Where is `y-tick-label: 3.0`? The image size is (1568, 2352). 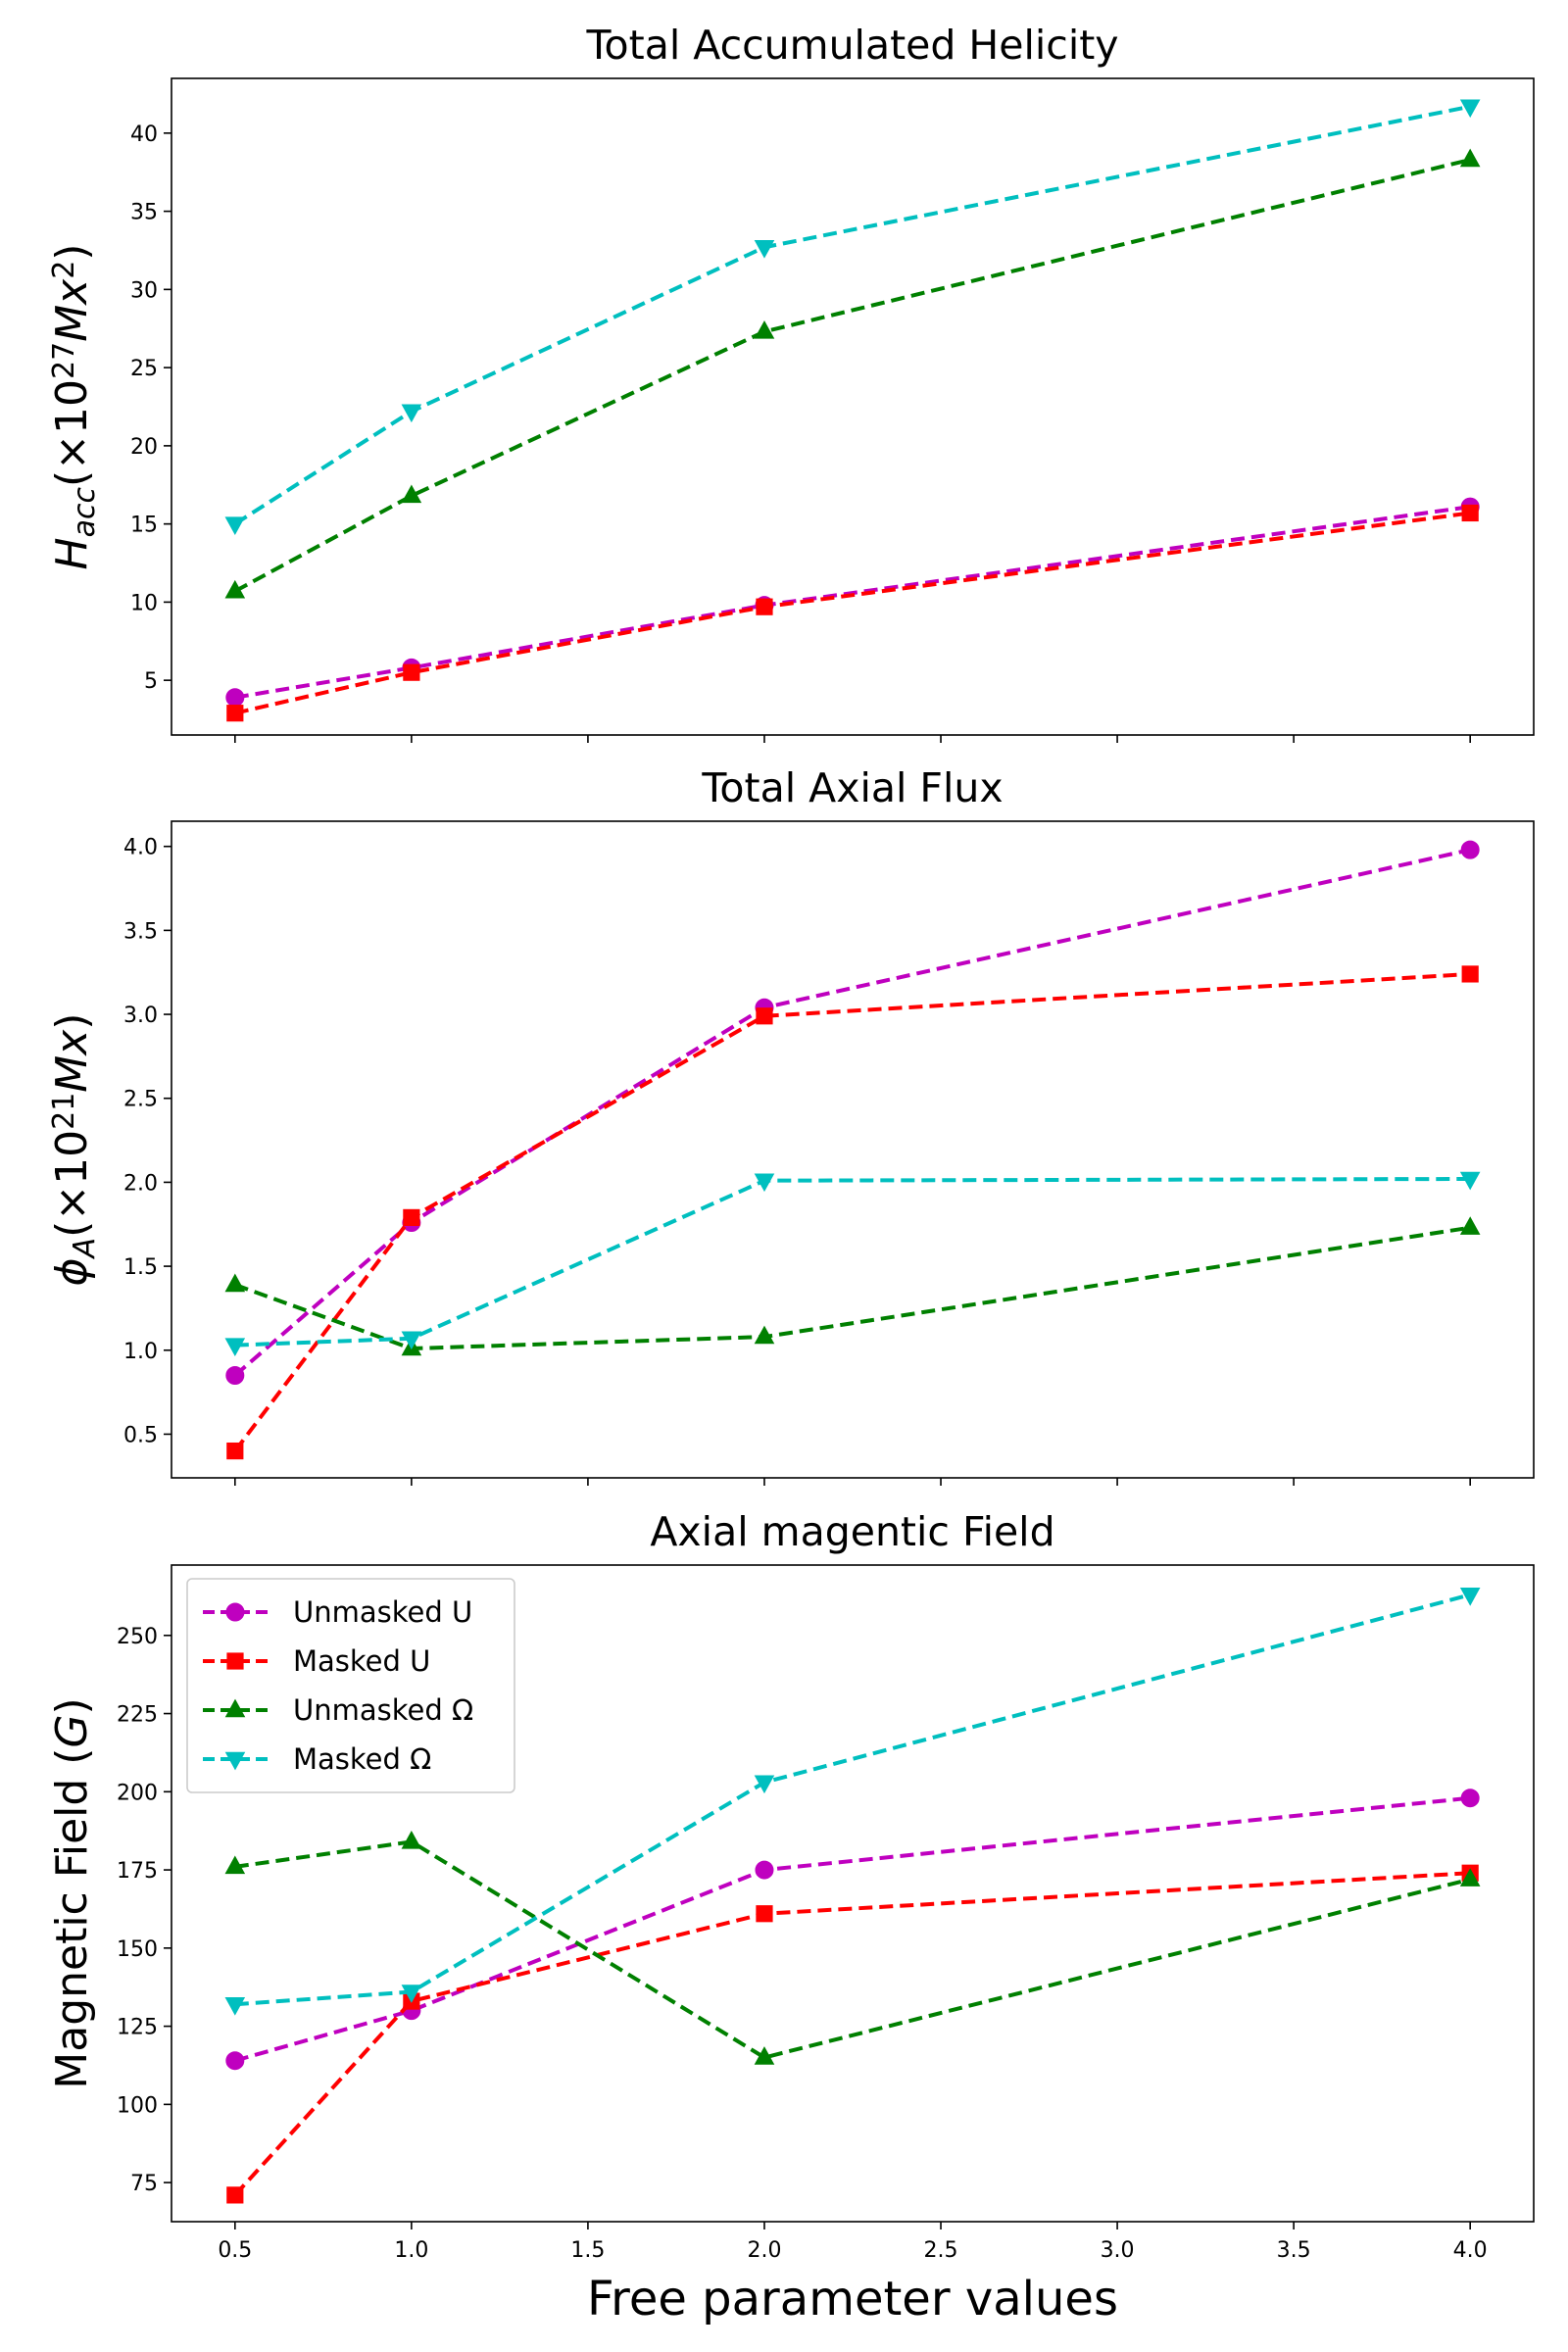
y-tick-label: 3.0 is located at coordinates (140, 1016).